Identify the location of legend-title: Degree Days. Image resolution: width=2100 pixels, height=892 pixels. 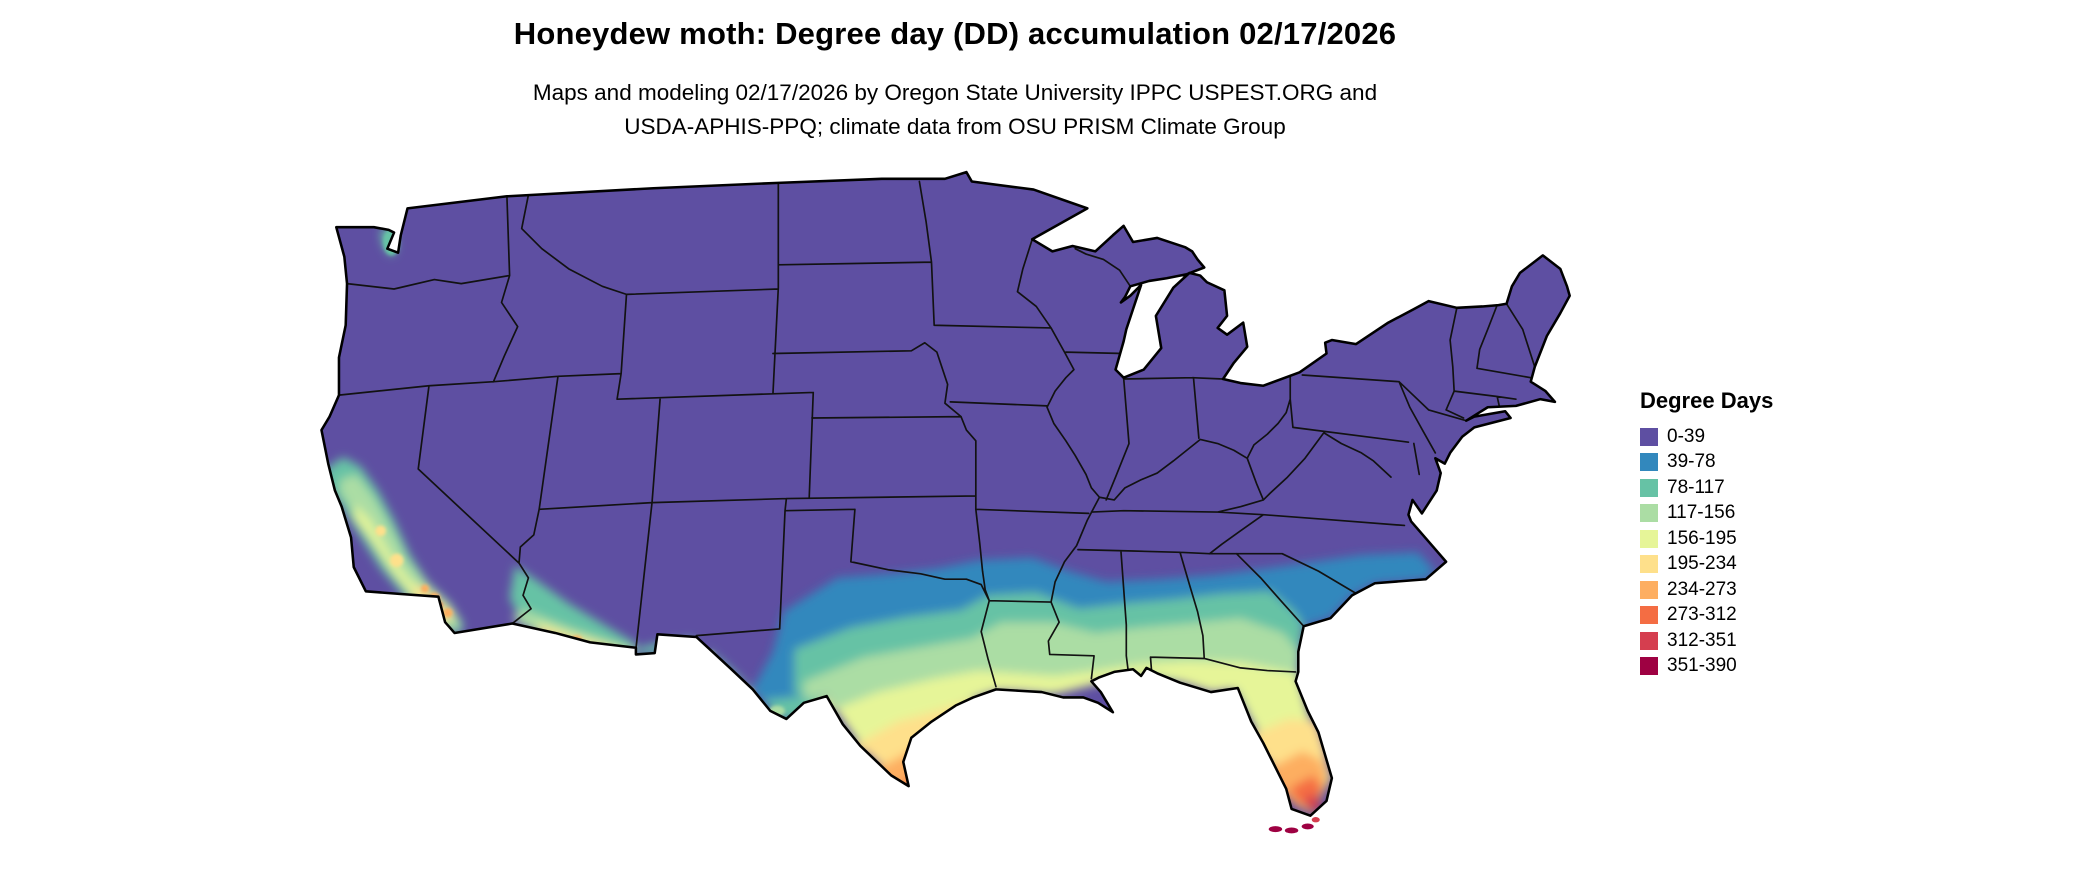
(1707, 400).